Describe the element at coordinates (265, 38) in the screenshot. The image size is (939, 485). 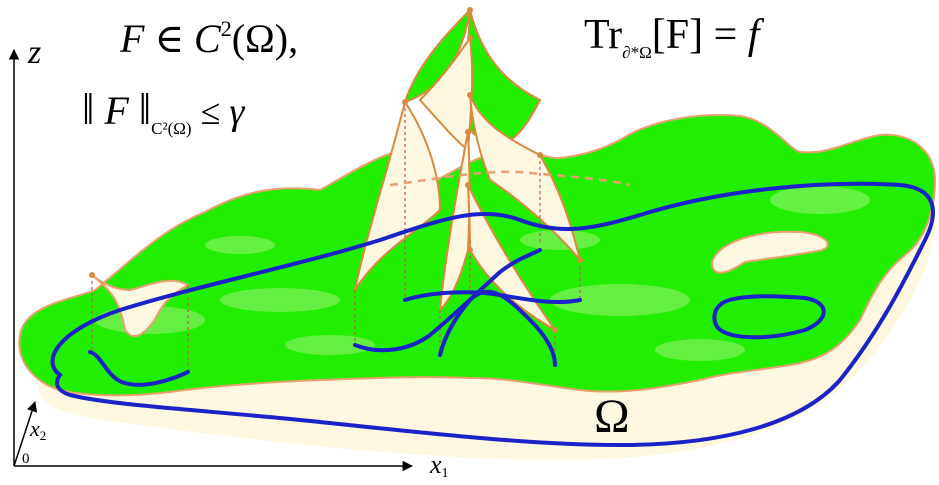
I see `regularity-omega: (Ω),` at that location.